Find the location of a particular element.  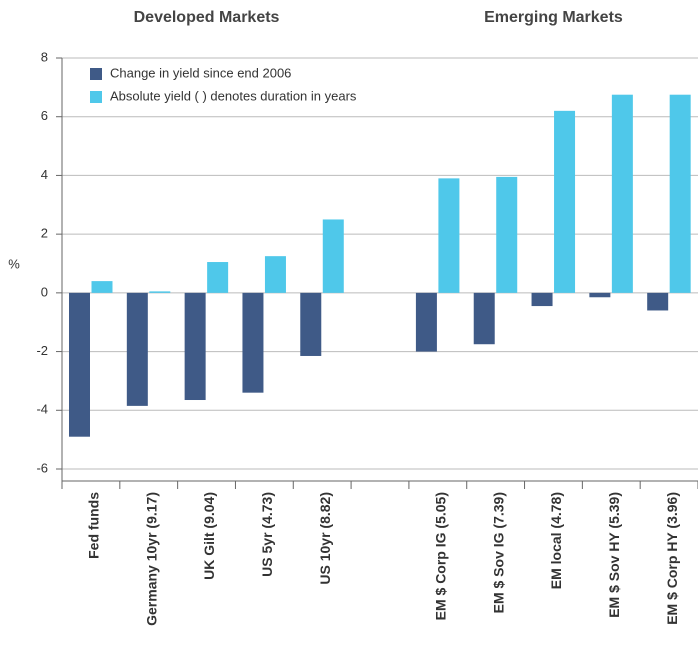

x-tick-label: US 5yr (4.73) is located at coordinates (267, 534).